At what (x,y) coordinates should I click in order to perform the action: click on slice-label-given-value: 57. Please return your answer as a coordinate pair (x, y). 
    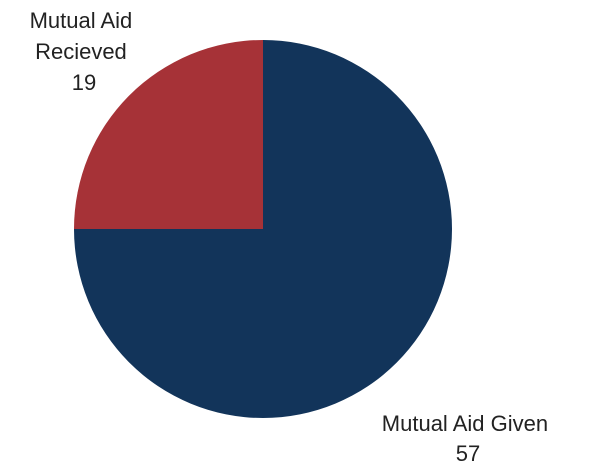
    Looking at the image, I should click on (468, 452).